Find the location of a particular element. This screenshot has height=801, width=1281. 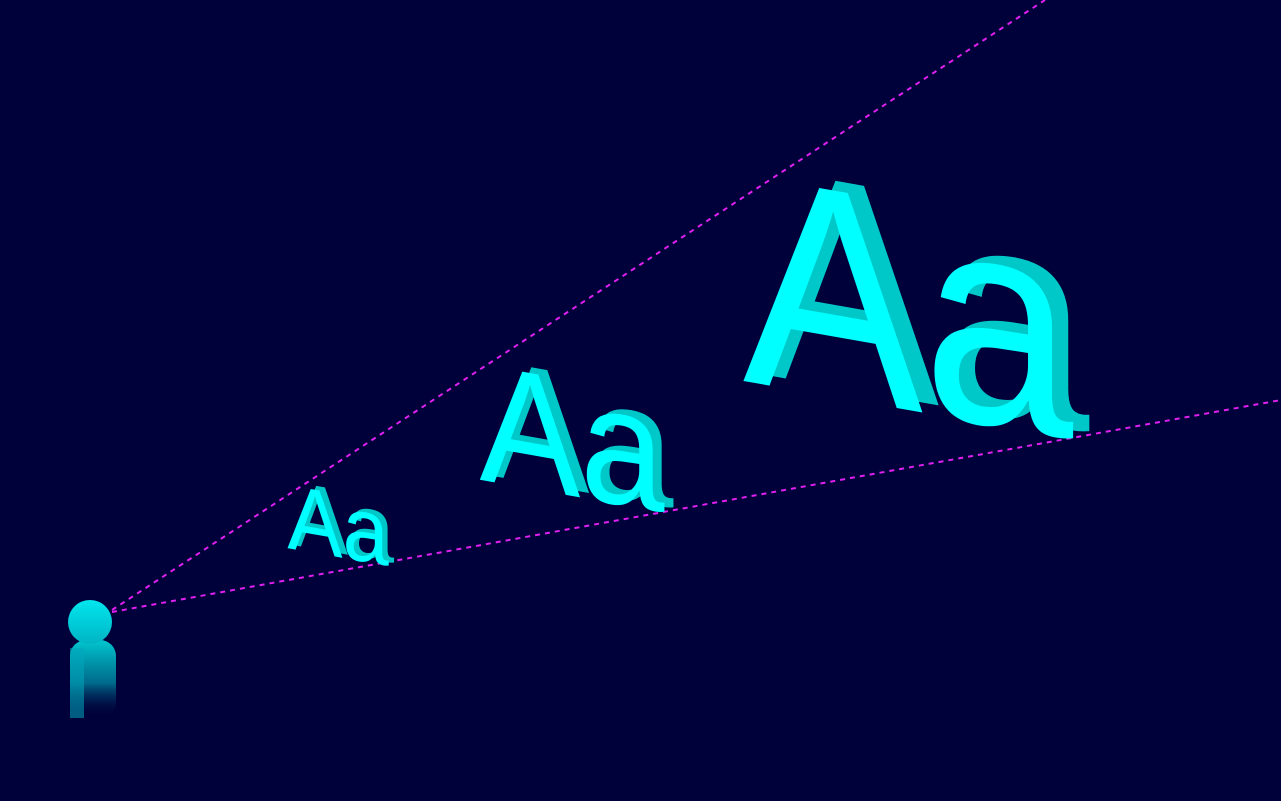

type-sample-large: Aa Aa is located at coordinates (917, 302).